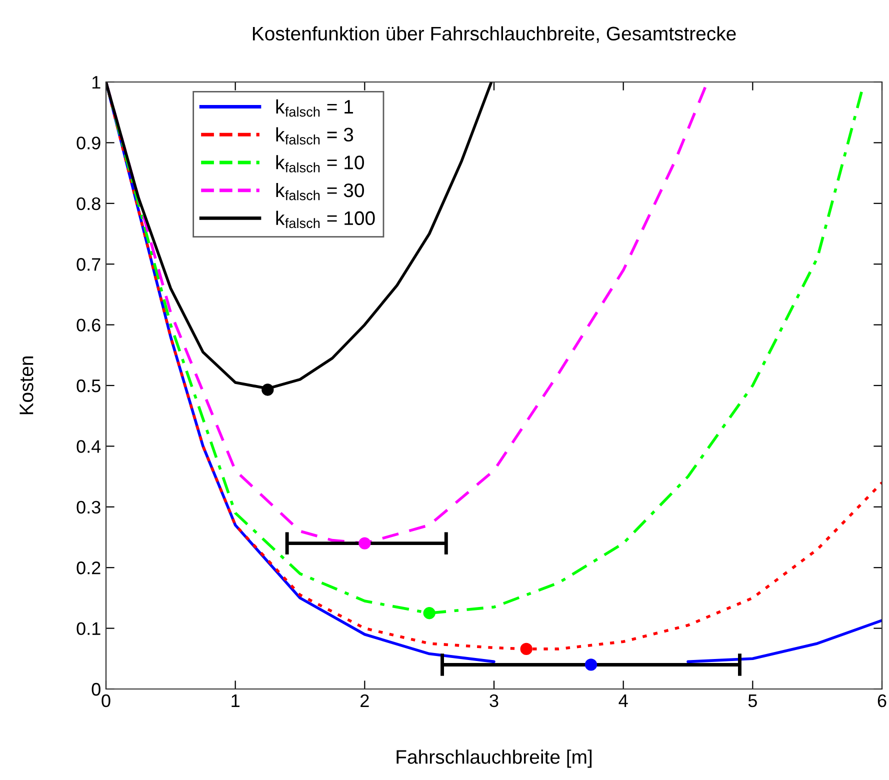 Image resolution: width=889 pixels, height=780 pixels. What do you see at coordinates (320, 191) in the screenshot?
I see `legend-label: k$_{falsch}$ = 30` at bounding box center [320, 191].